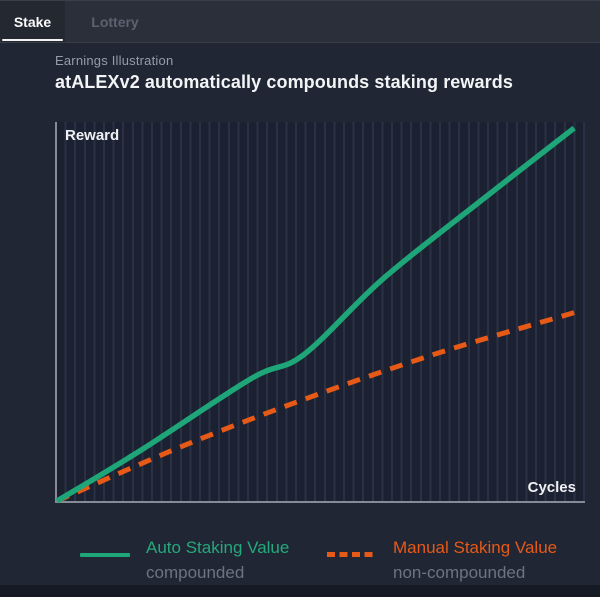  I want to click on legend-item-auto-staking: Auto Staking Value compounded, so click(184, 560).